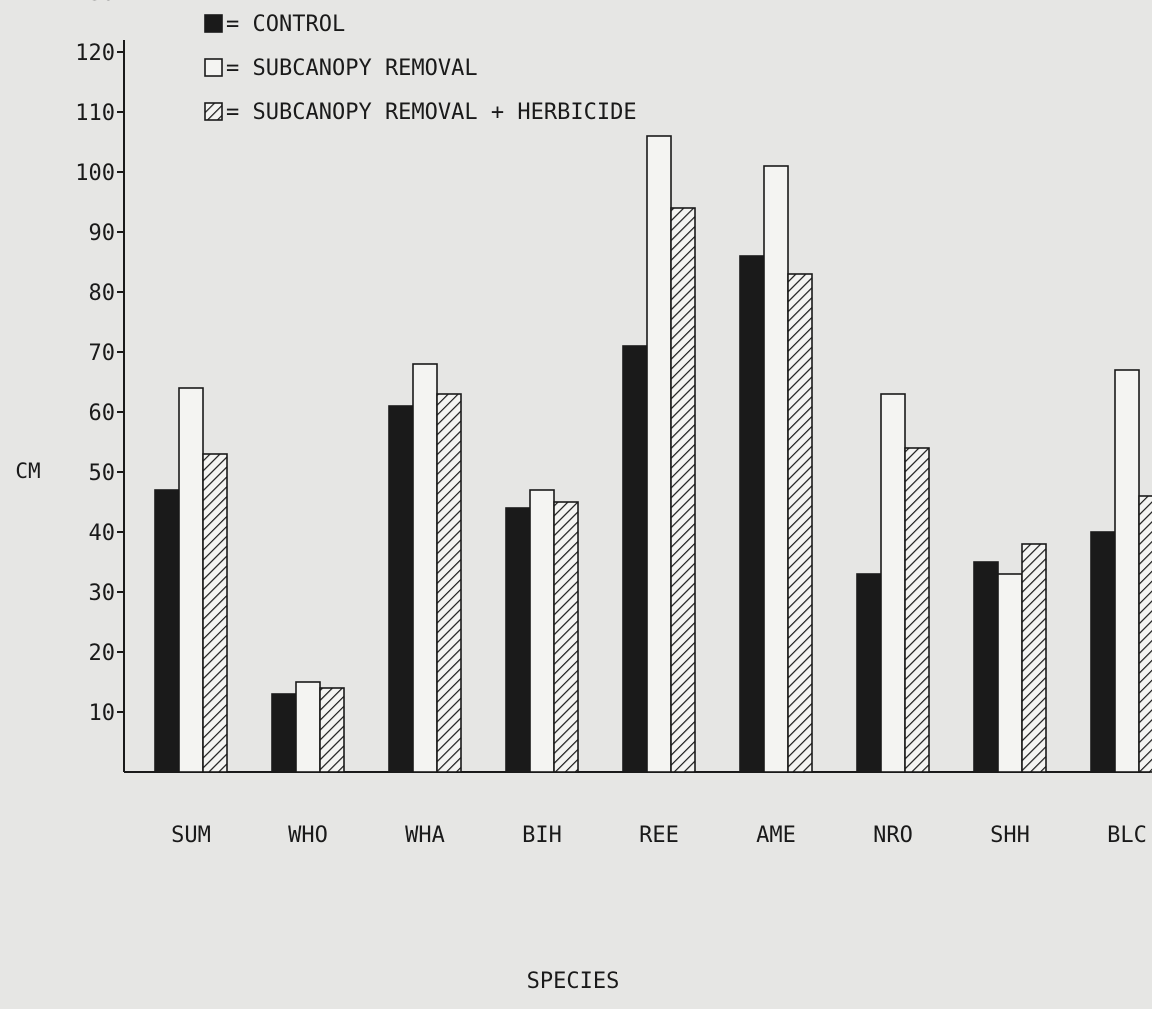 Image resolution: width=1152 pixels, height=1009 pixels. Describe the element at coordinates (102, 413) in the screenshot. I see `y-tick-label-60: 60` at that location.